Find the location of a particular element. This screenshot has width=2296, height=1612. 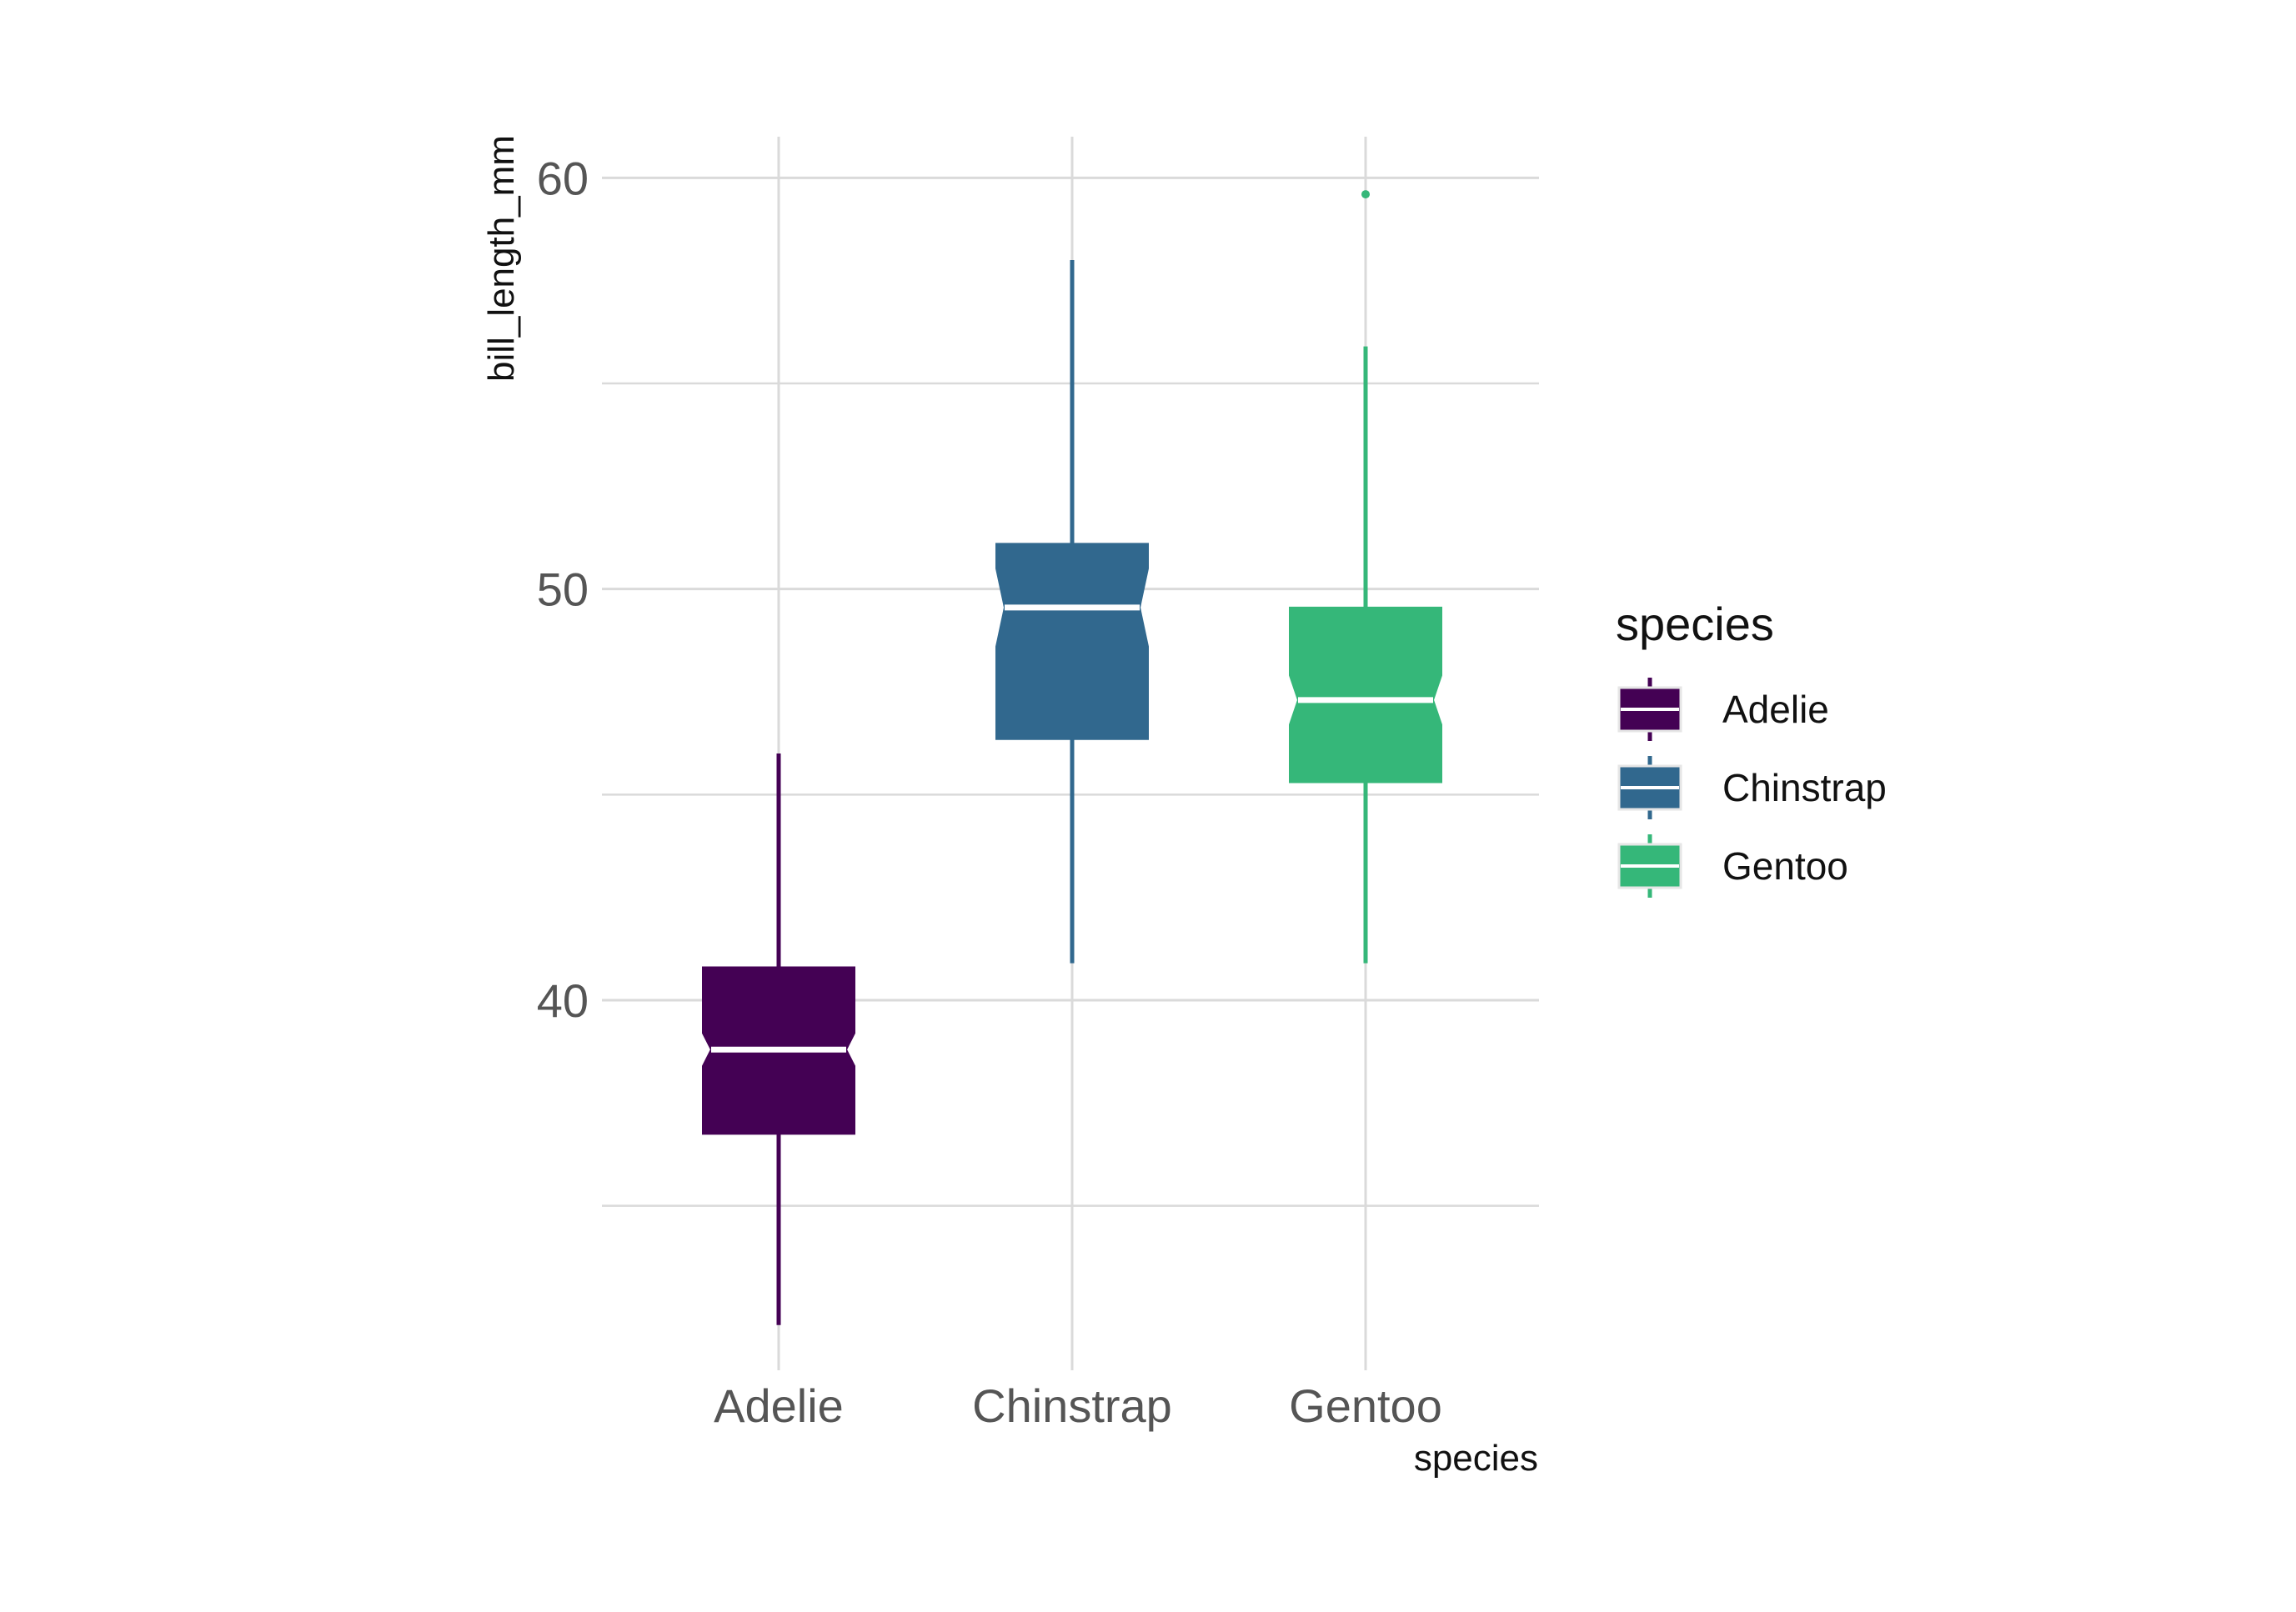

y-tick-label: 50 is located at coordinates (563, 589).